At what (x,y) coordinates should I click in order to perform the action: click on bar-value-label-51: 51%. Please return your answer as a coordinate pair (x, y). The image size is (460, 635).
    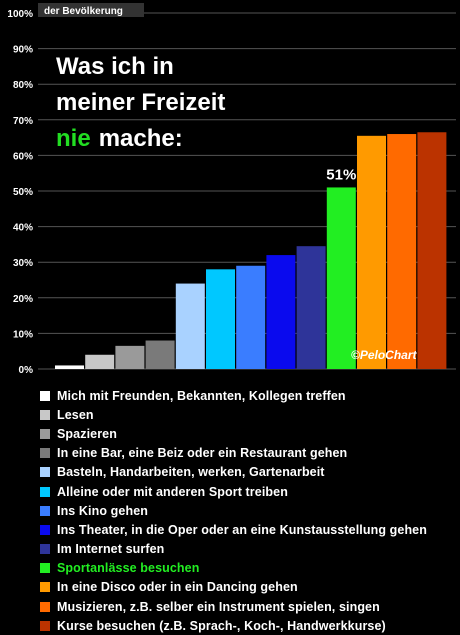
    Looking at the image, I should click on (341, 174).